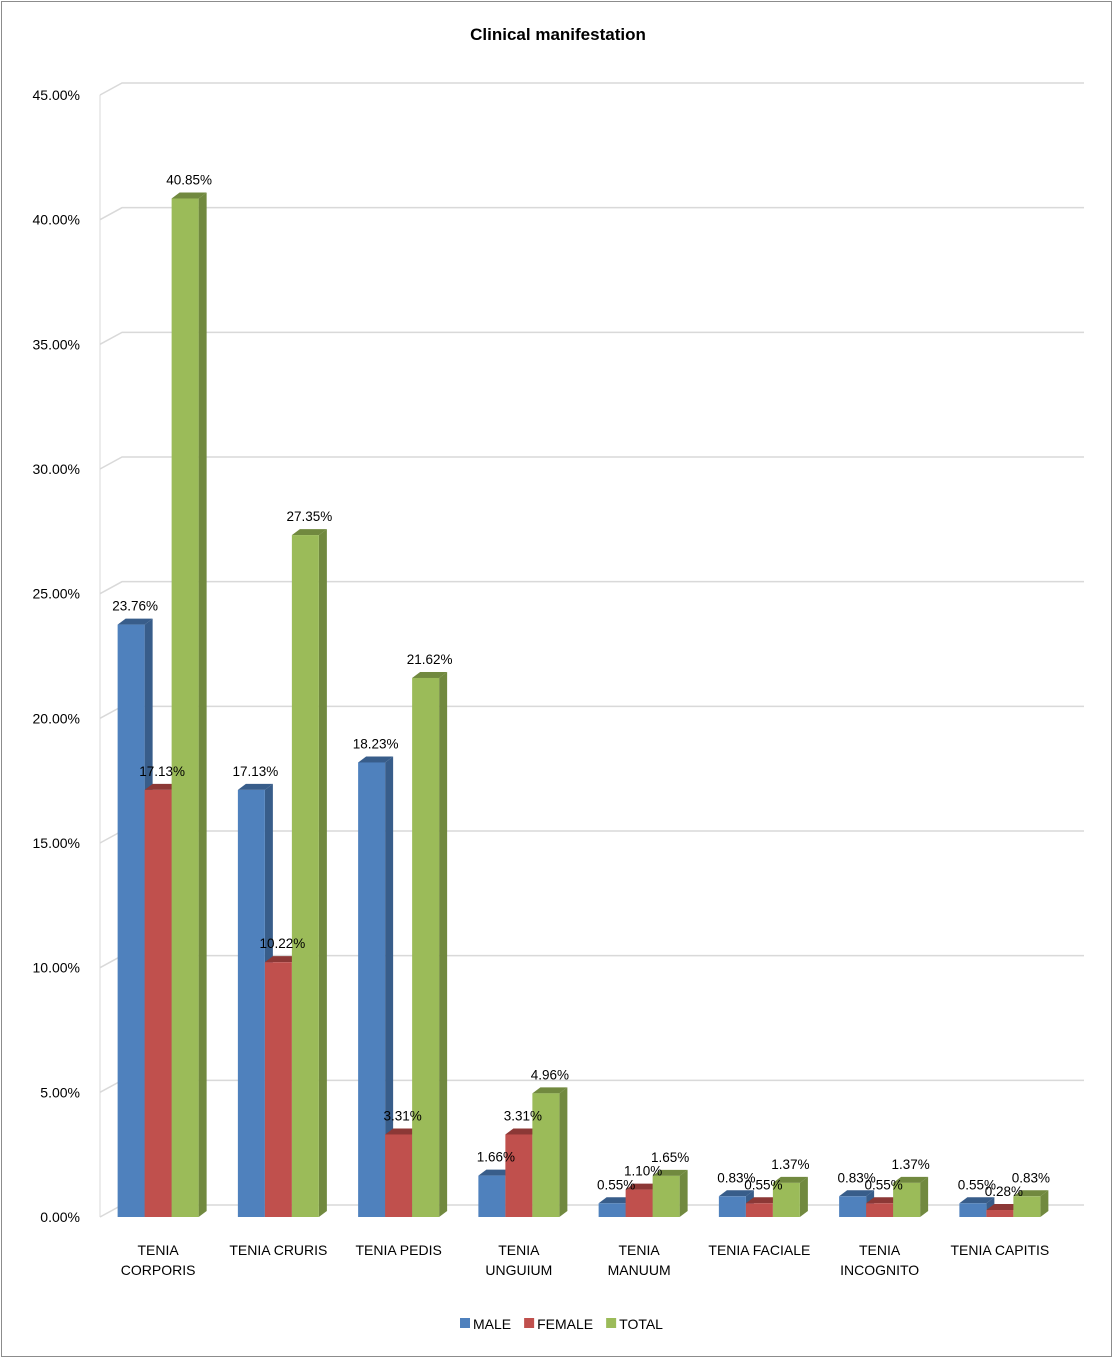  I want to click on legend-item-male: MALE, so click(485, 1324).